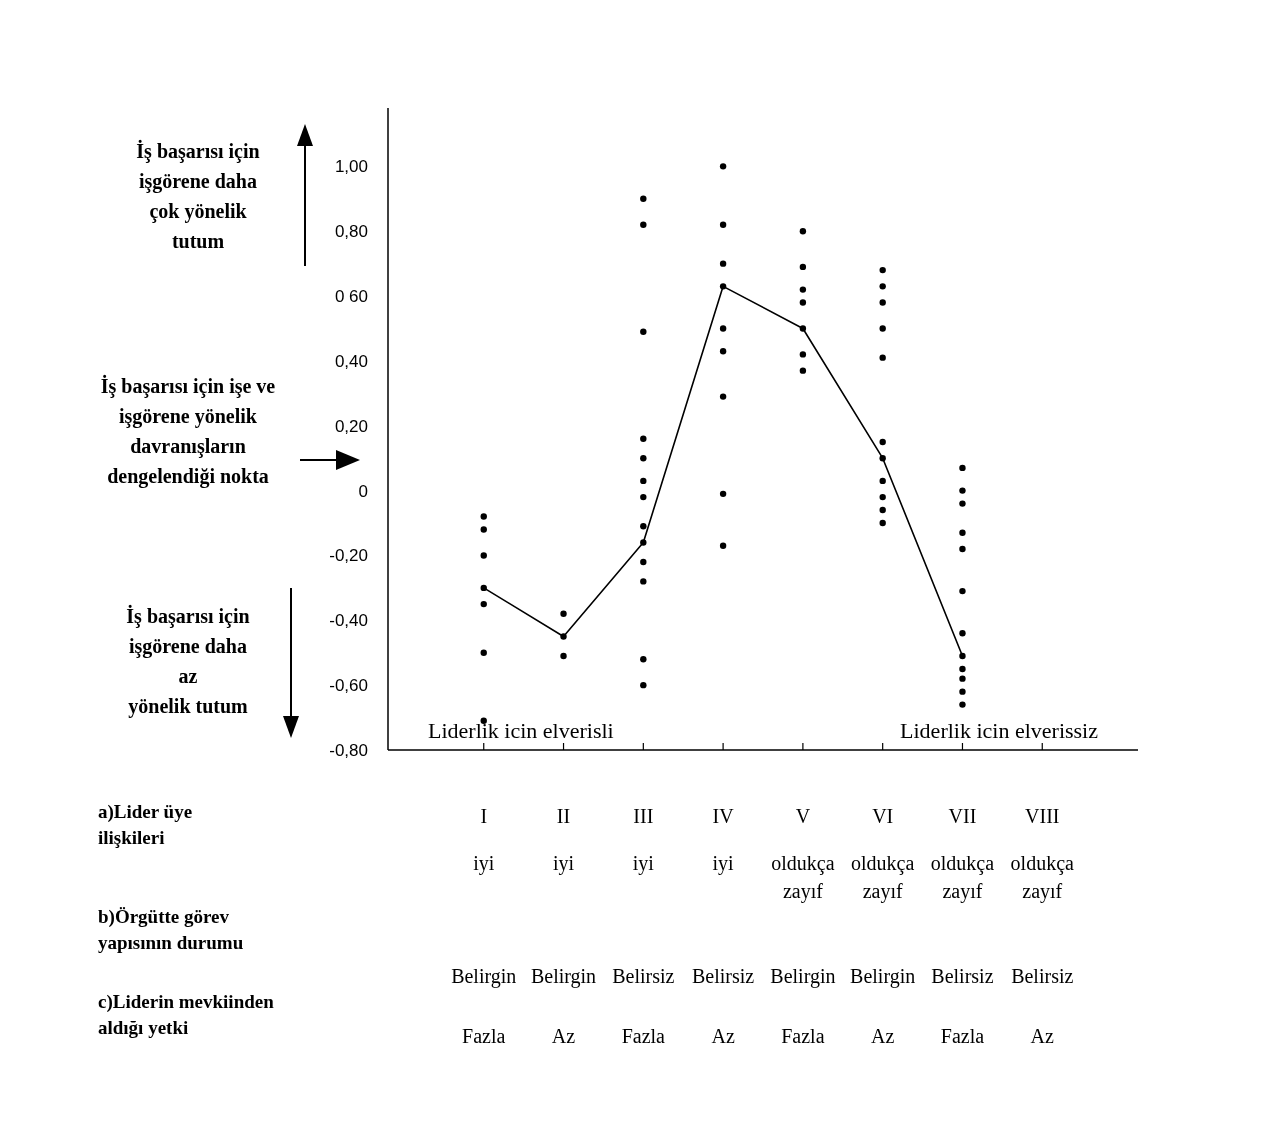  What do you see at coordinates (999, 730) in the screenshot?
I see `annotation: Liderlik icin elverissiz` at bounding box center [999, 730].